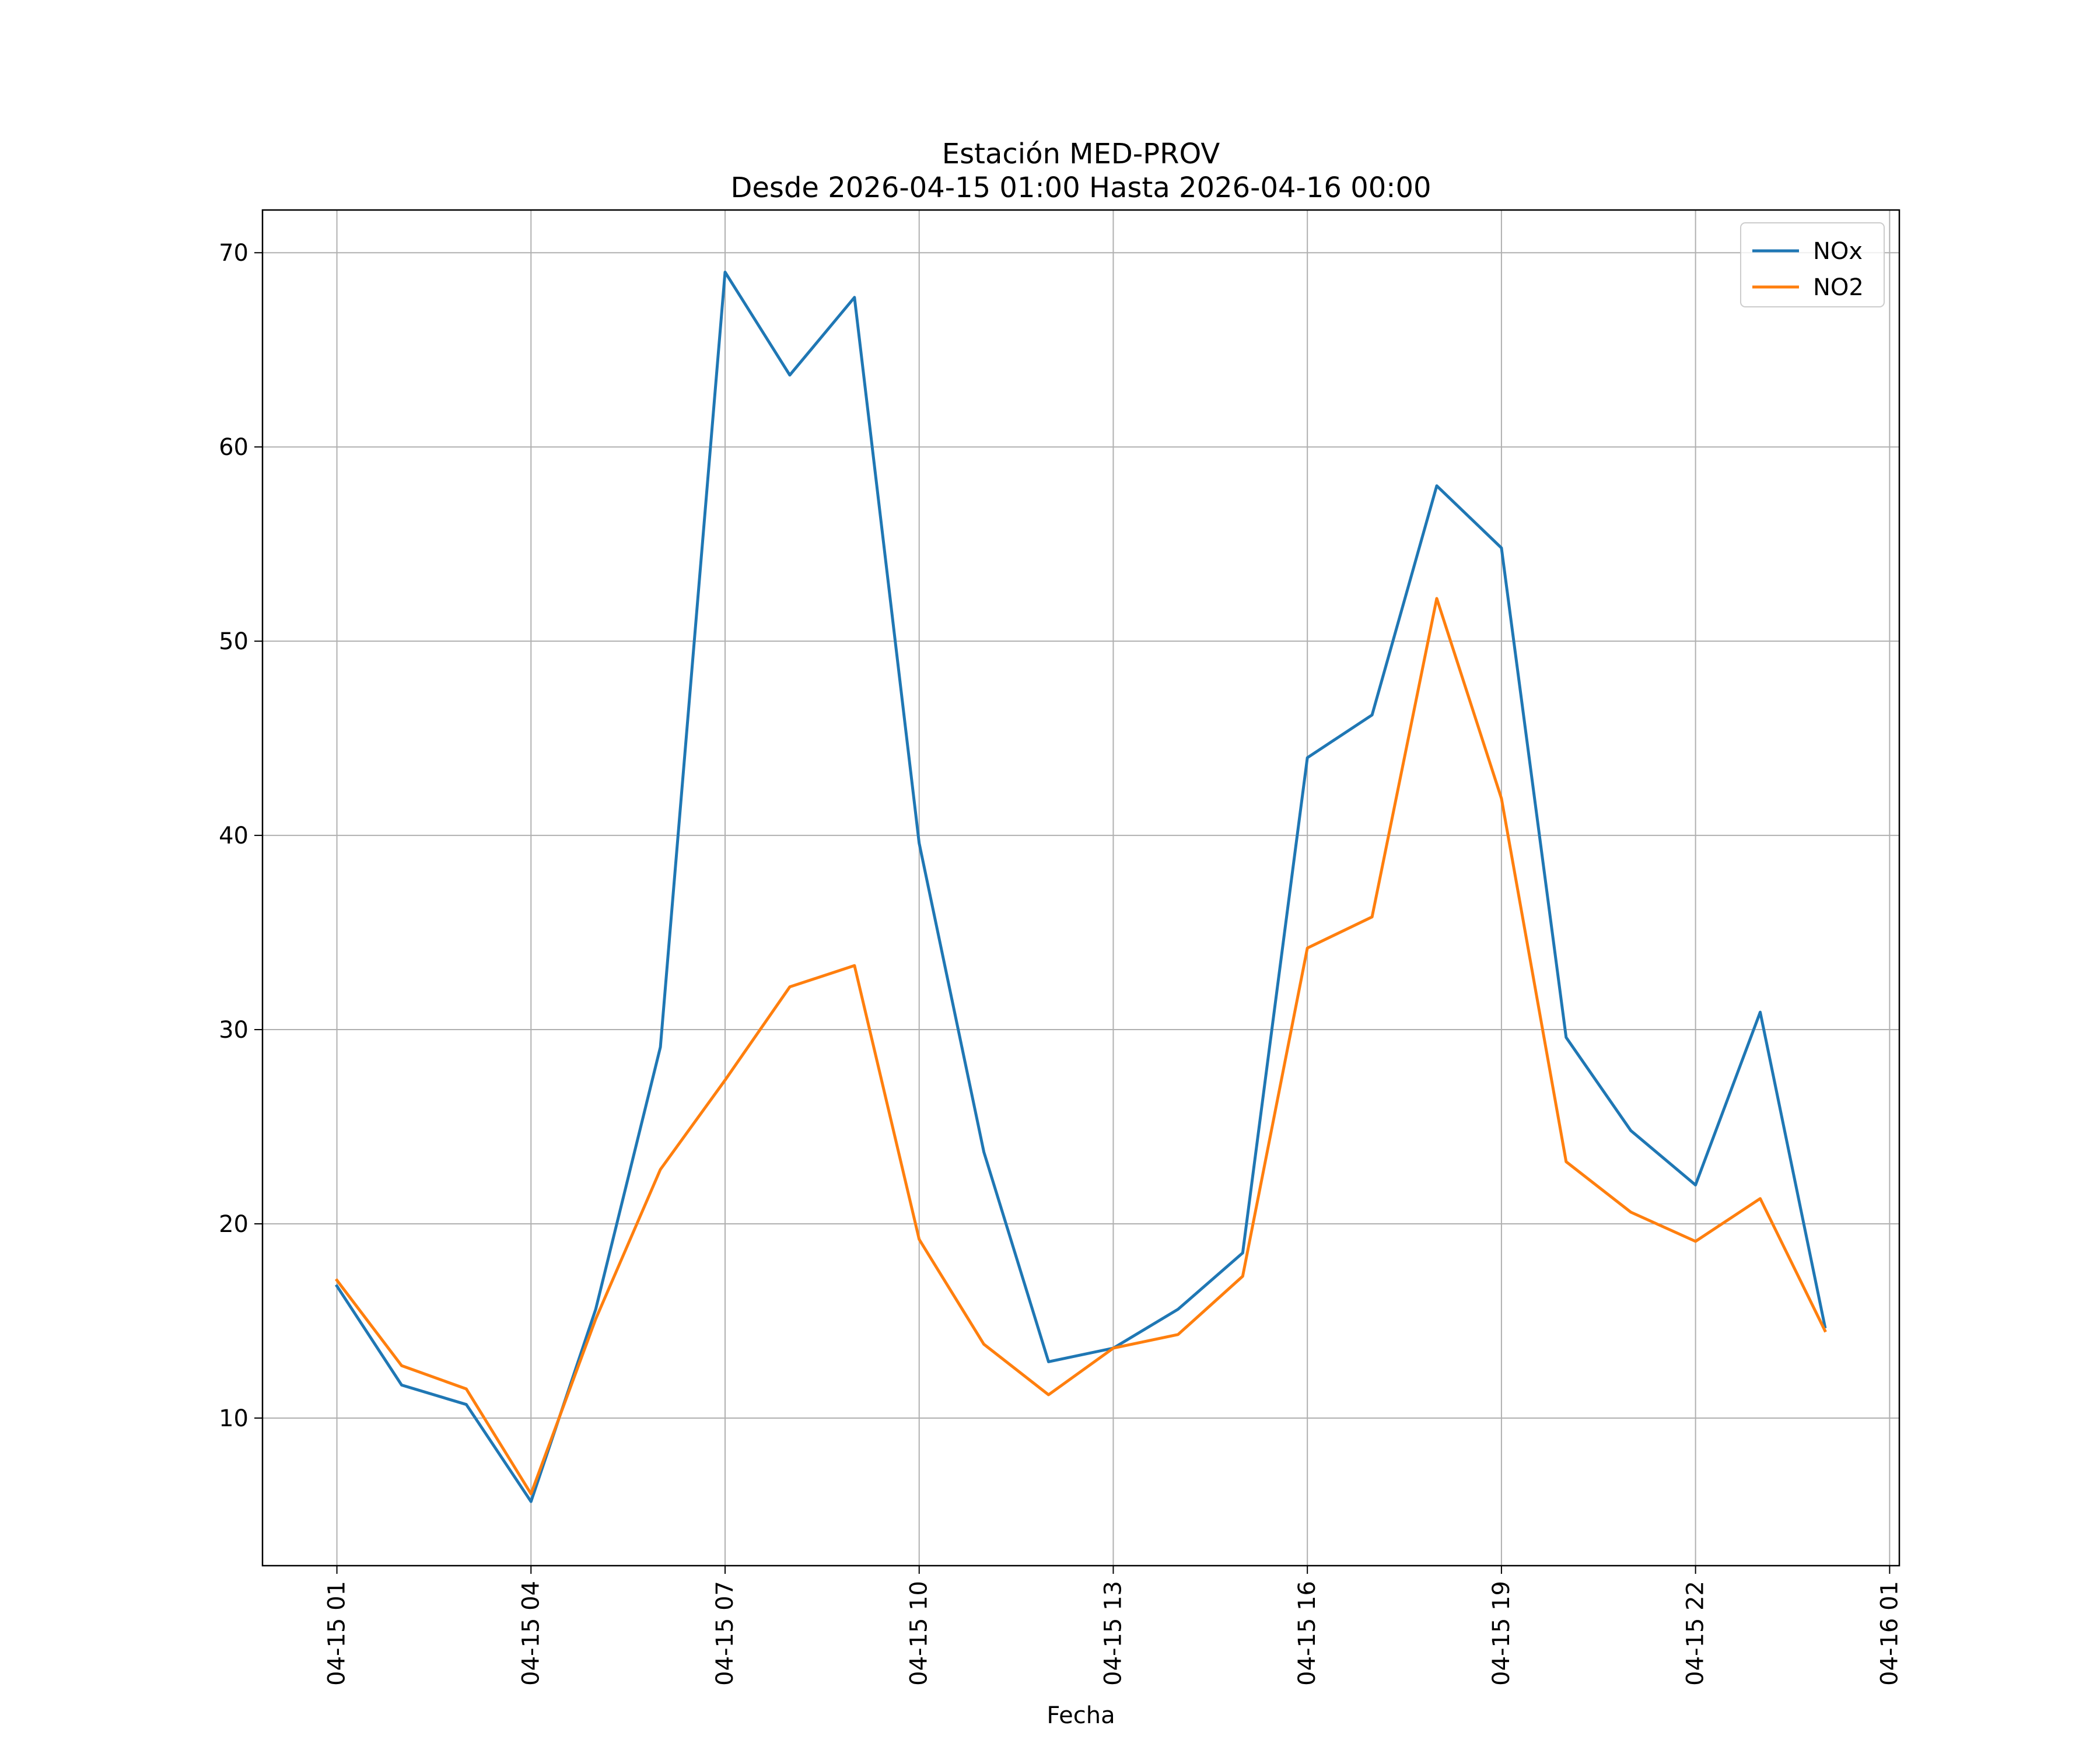 The width and height of the screenshot is (2100, 1750). I want to click on y-tick-label: 50, so click(234, 641).